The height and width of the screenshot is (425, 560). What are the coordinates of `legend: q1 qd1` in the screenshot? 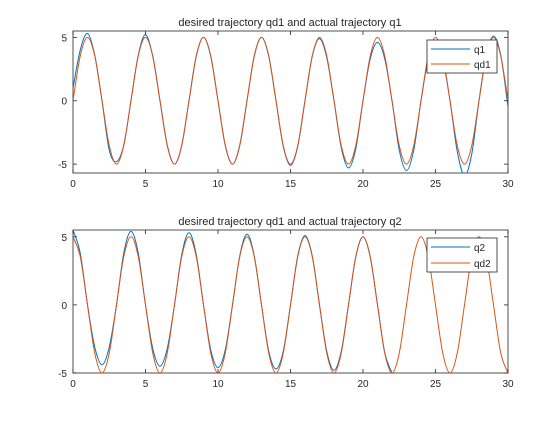 It's located at (462, 56).